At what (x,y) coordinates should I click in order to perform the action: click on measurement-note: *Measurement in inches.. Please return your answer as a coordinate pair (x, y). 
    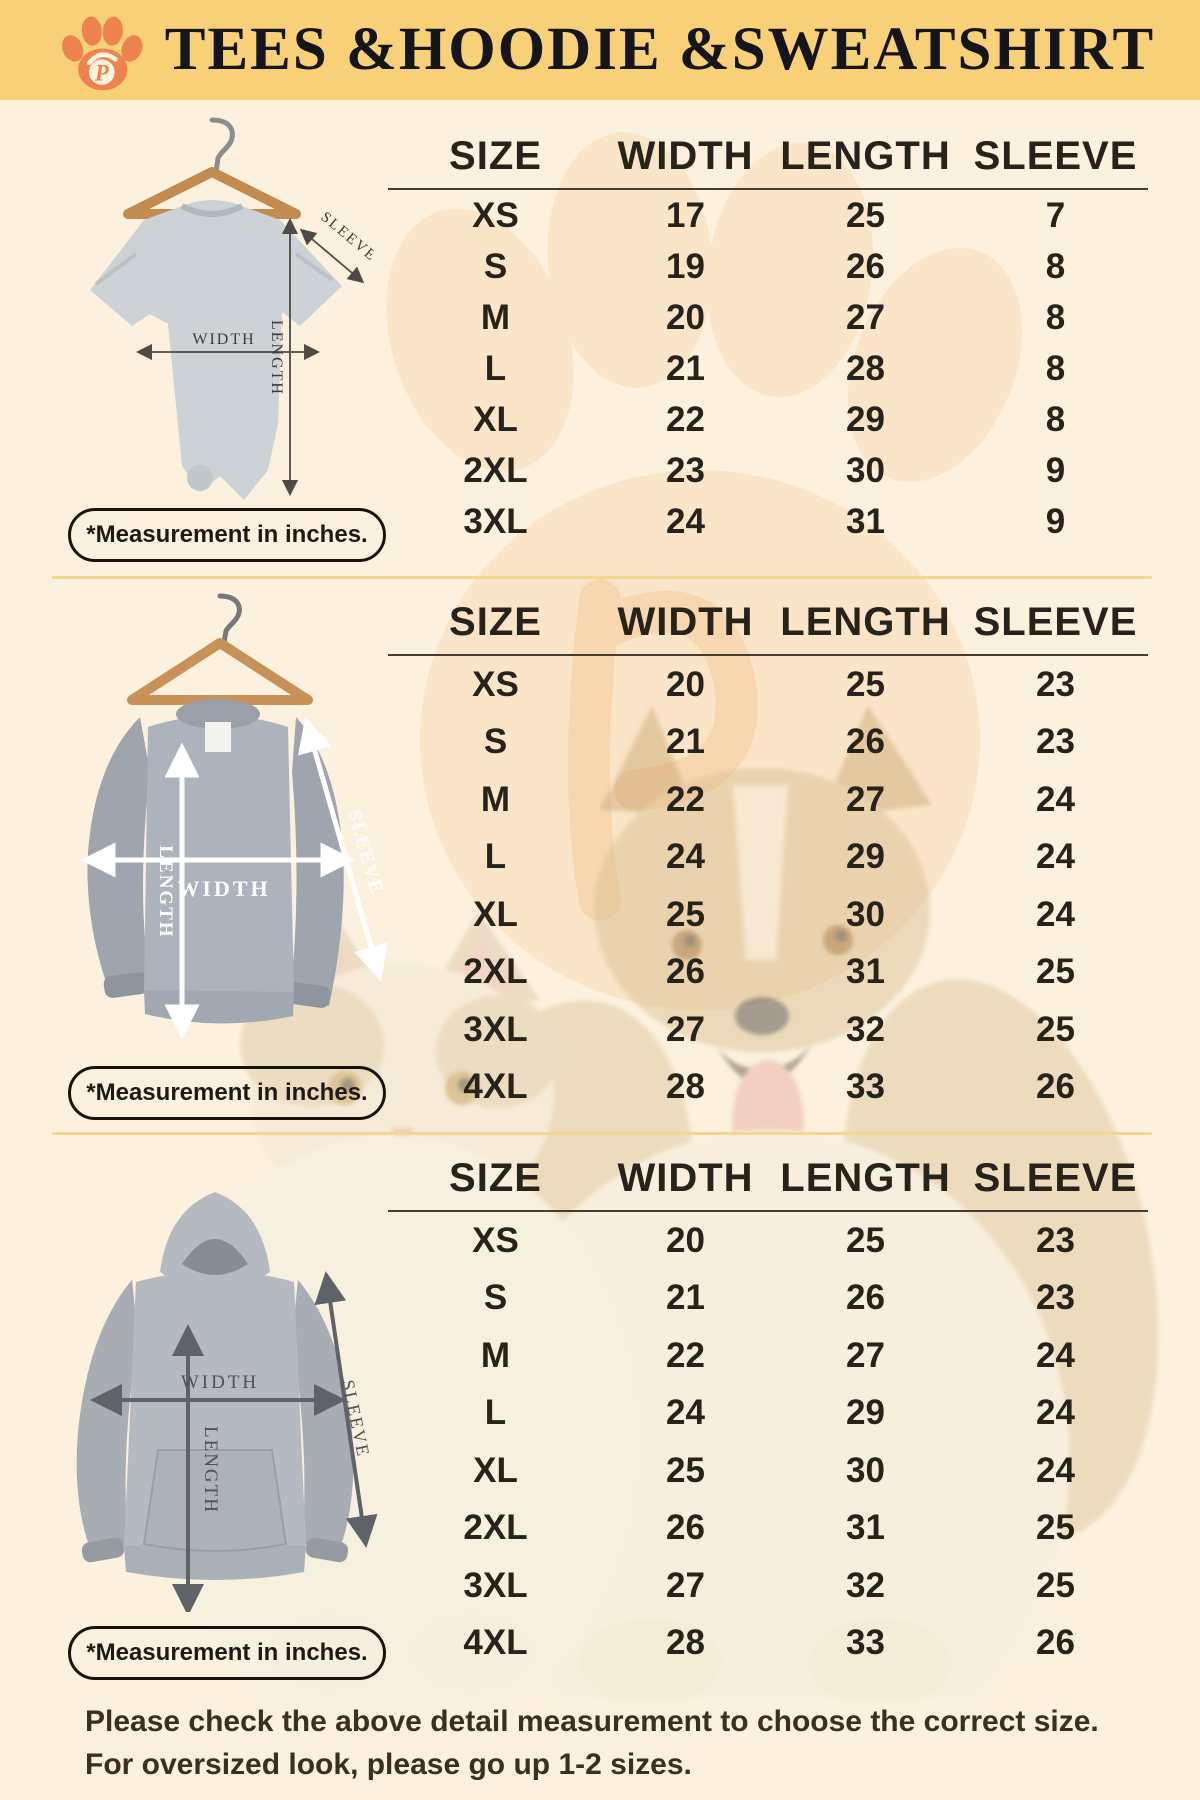
    Looking at the image, I should click on (227, 1093).